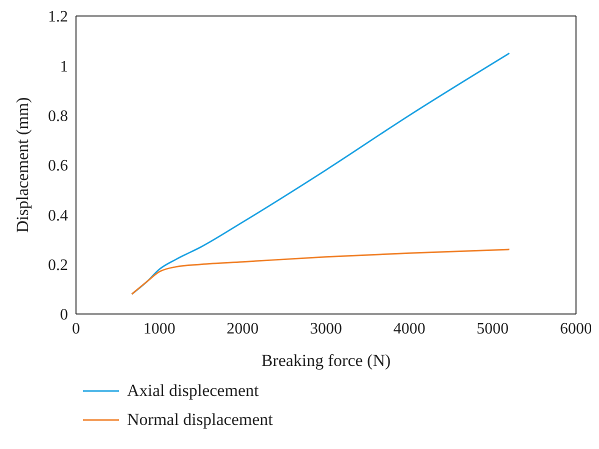 The width and height of the screenshot is (599, 449). What do you see at coordinates (492, 329) in the screenshot?
I see `x-tick-label: 5000` at bounding box center [492, 329].